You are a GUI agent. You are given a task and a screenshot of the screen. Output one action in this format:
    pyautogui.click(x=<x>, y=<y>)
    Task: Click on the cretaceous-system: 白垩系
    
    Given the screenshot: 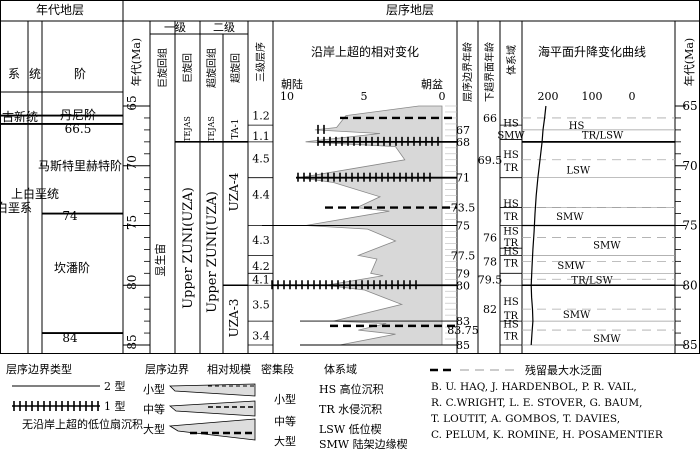 What is the action you would take?
    pyautogui.click(x=16, y=207)
    